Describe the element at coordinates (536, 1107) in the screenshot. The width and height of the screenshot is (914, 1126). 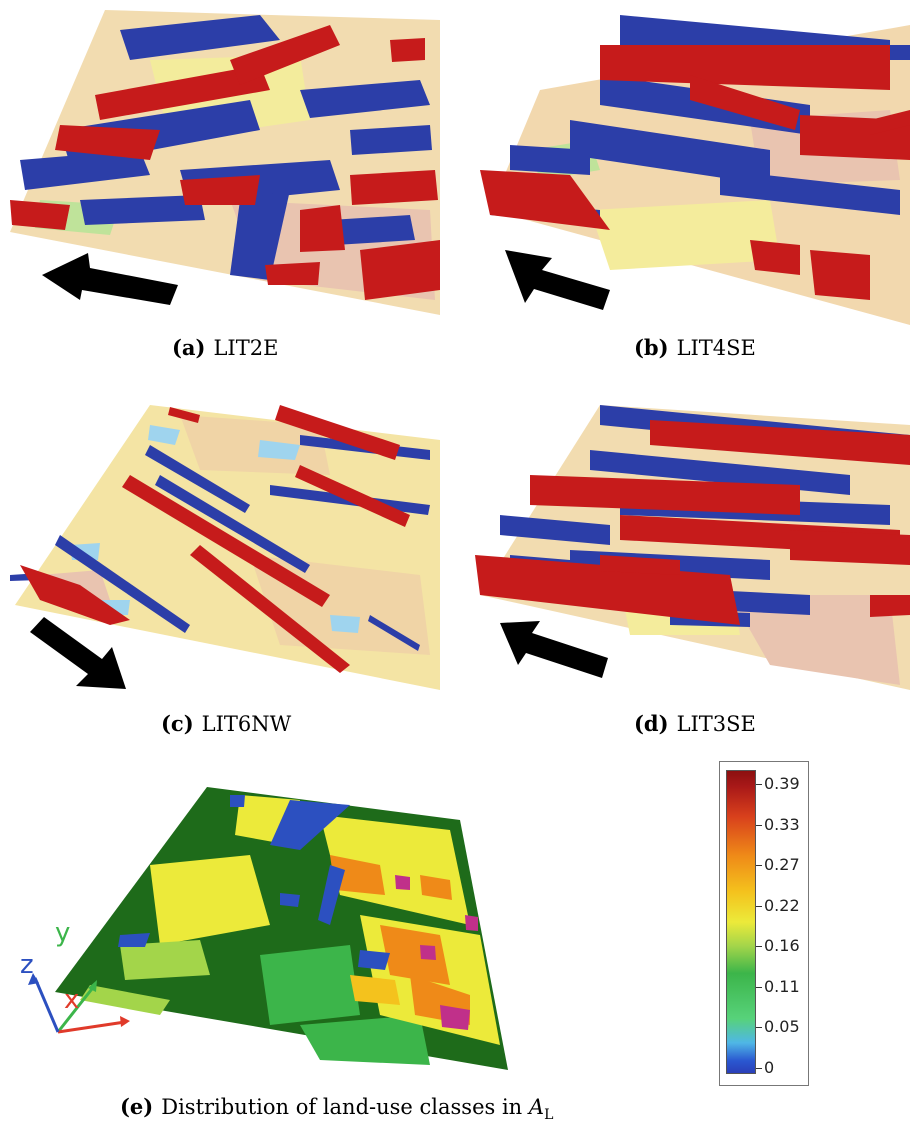
I see `caption-symbol: A` at that location.